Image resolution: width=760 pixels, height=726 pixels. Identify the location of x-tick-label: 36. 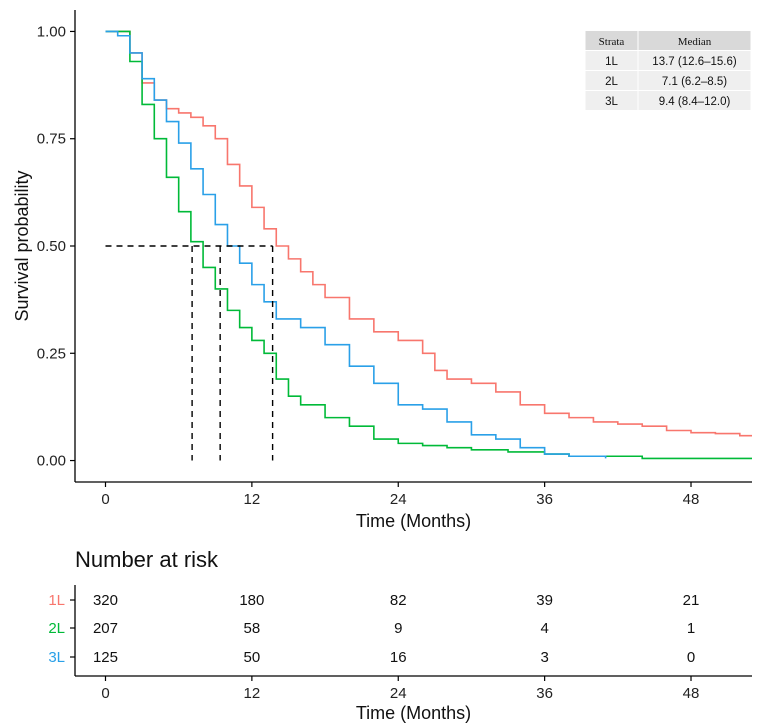
(544, 499).